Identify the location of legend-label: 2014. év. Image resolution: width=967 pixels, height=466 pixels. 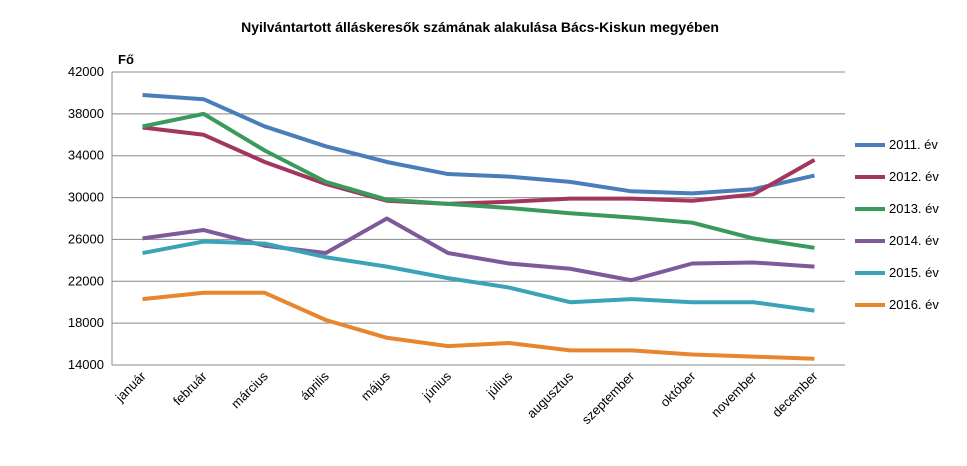
(914, 240).